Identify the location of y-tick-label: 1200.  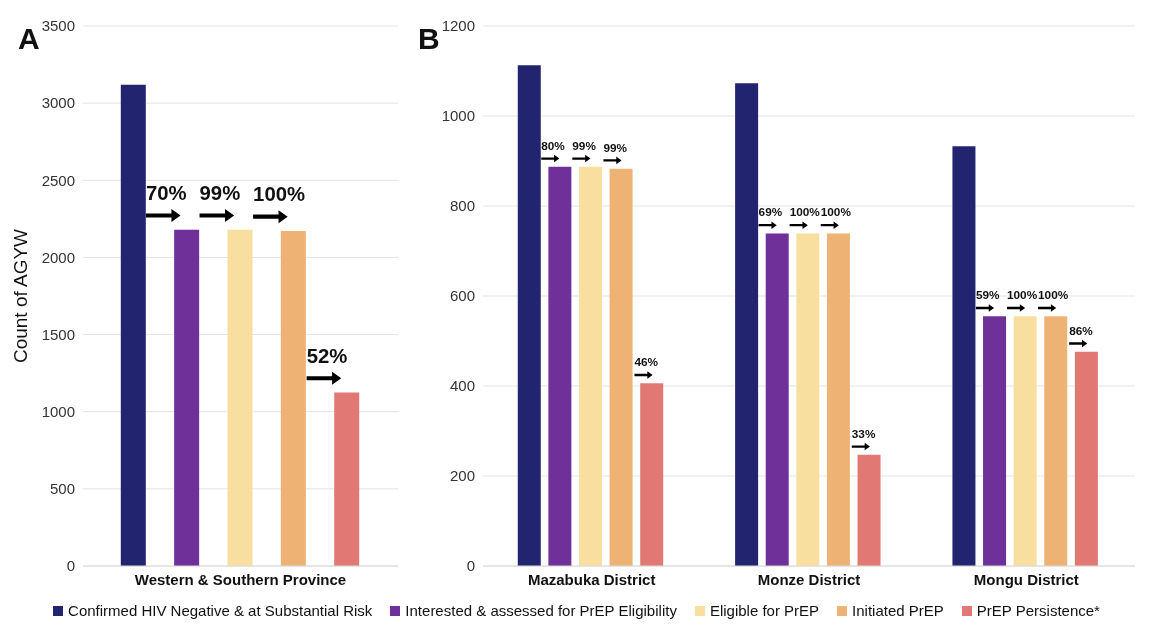
(458, 26).